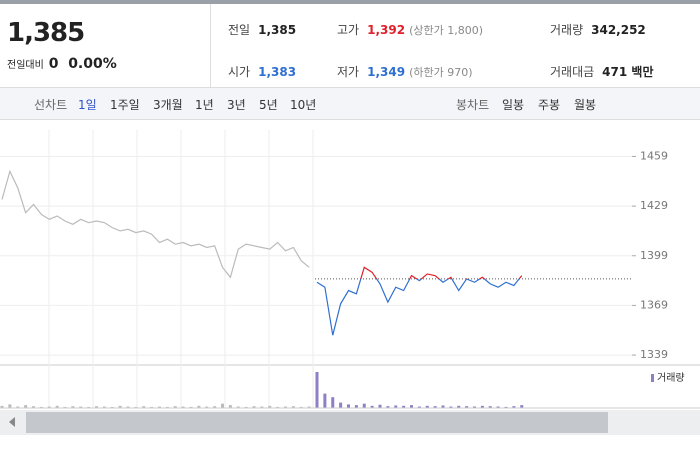  Describe the element at coordinates (654, 304) in the screenshot. I see `y-tick-label: 1369` at that location.